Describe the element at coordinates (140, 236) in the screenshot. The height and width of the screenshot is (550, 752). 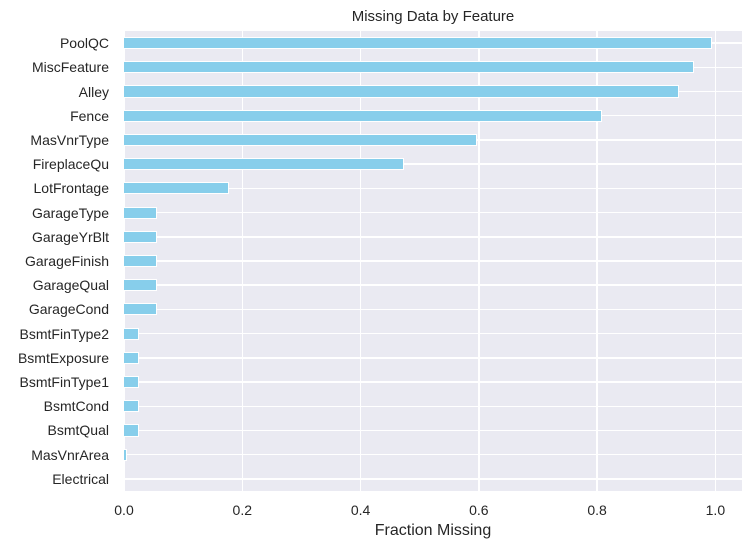
I see `bar-garageyrblt` at that location.